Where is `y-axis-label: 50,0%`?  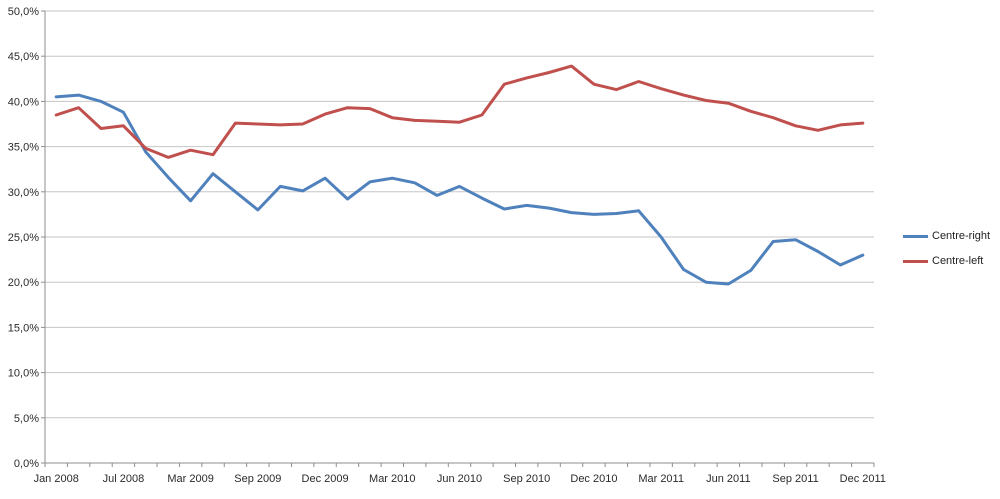 y-axis-label: 50,0% is located at coordinates (23, 12).